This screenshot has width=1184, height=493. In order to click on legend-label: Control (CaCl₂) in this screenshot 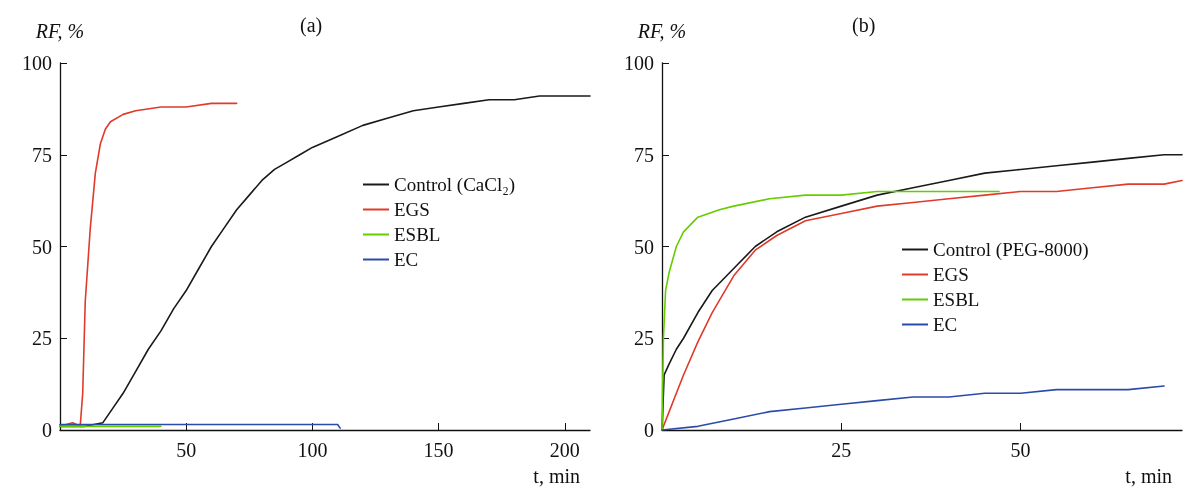, I will do `click(455, 185)`.